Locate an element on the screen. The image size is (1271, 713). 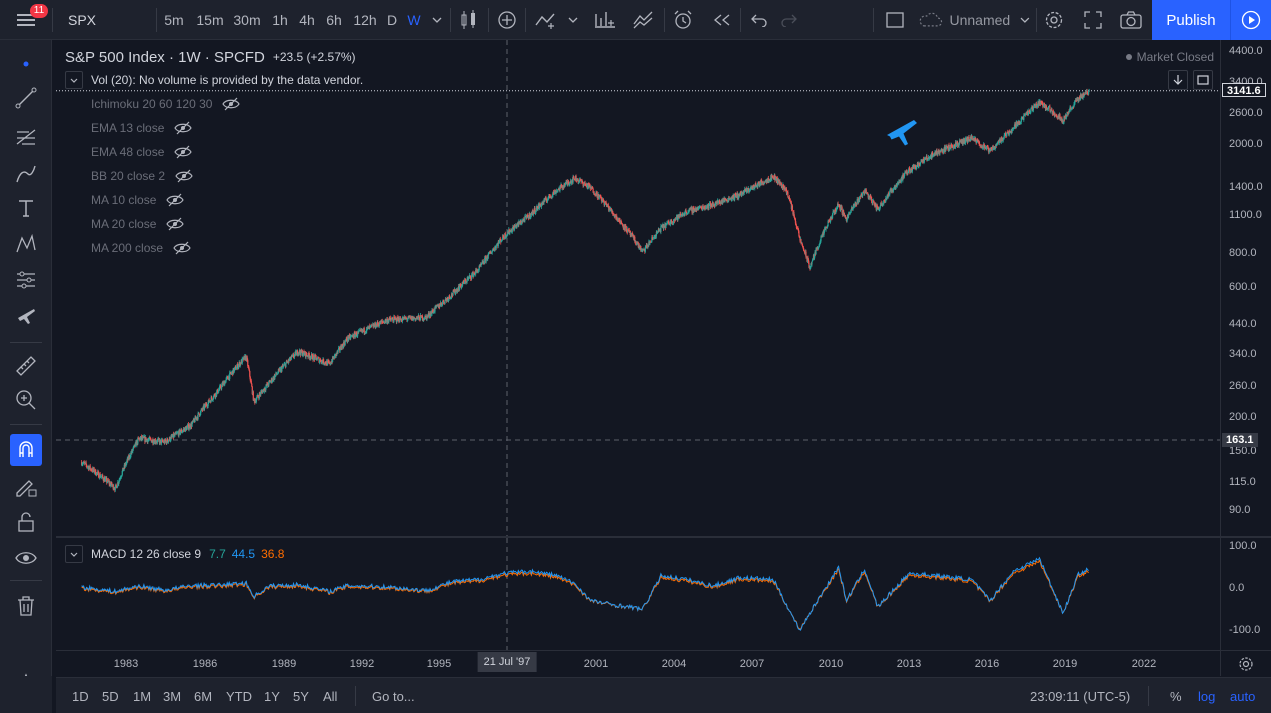
indicators-icon is located at coordinates (546, 20).